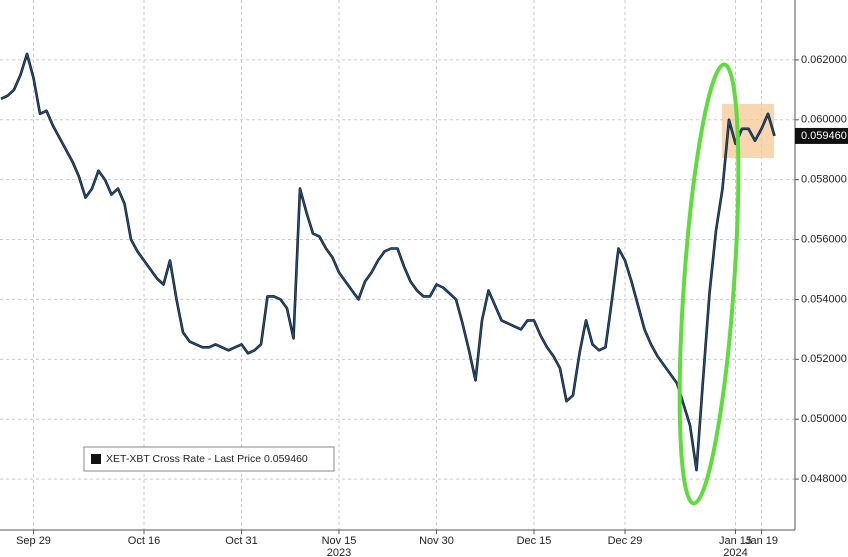 This screenshot has height=557, width=848. Describe the element at coordinates (748, 131) in the screenshot. I see `highlight-box` at that location.